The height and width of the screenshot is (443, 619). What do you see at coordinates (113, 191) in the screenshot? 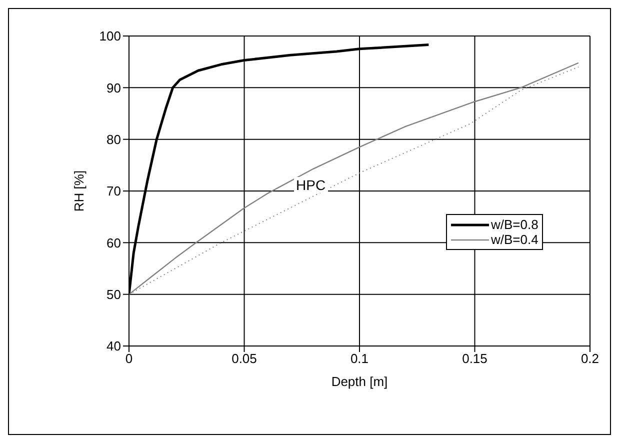
I see `y-tick-label: 70` at bounding box center [113, 191].